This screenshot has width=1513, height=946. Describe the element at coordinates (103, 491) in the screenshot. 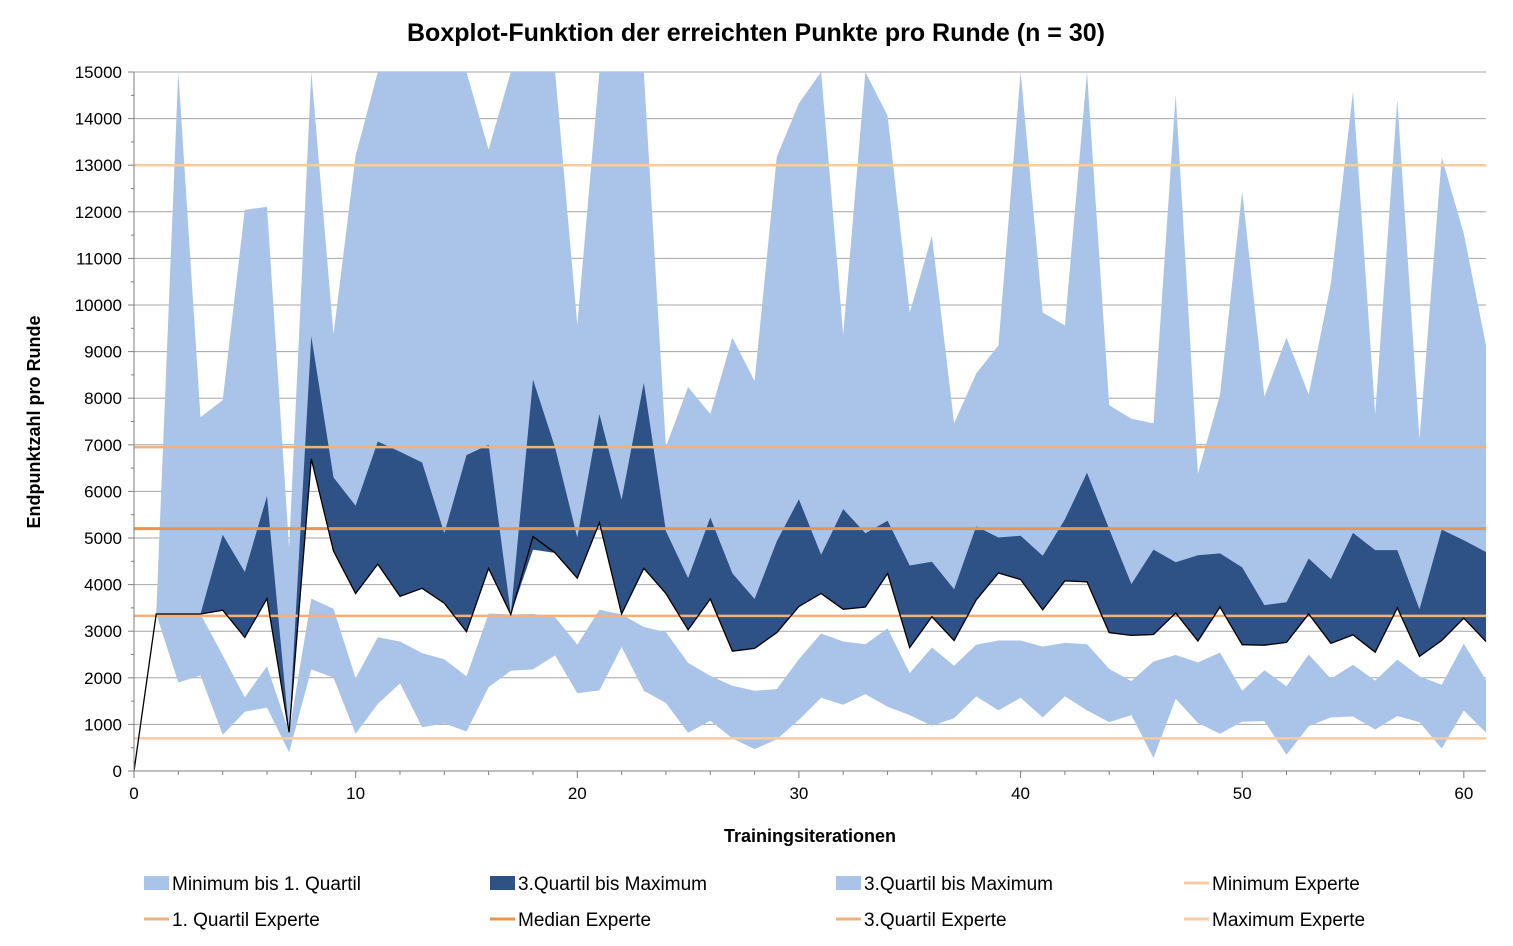

I see `y-tick-label: 6000` at that location.